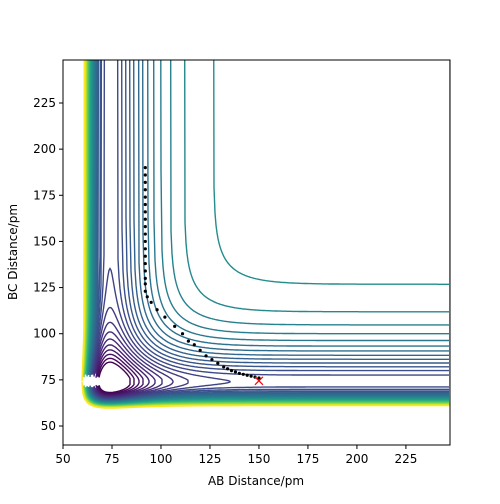  Describe the element at coordinates (44, 149) in the screenshot. I see `y-tick-label: 200` at that location.